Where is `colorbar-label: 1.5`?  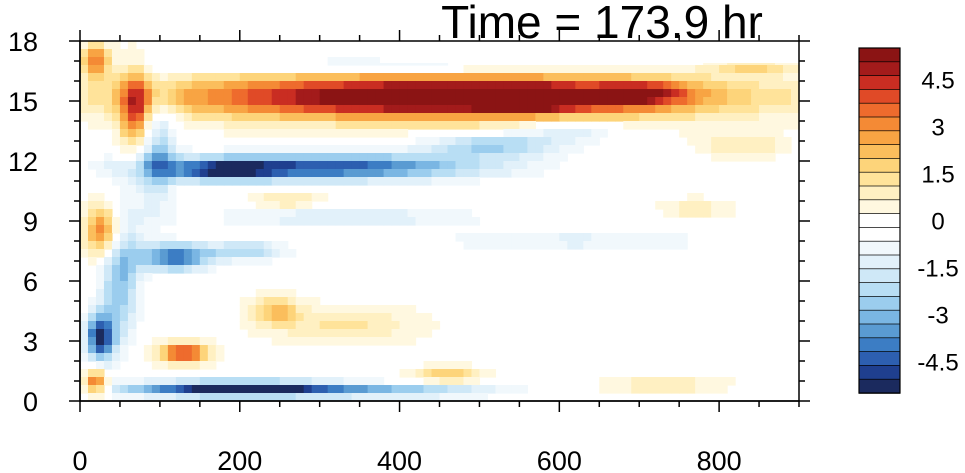
colorbar-label: 1.5 is located at coordinates (937, 174).